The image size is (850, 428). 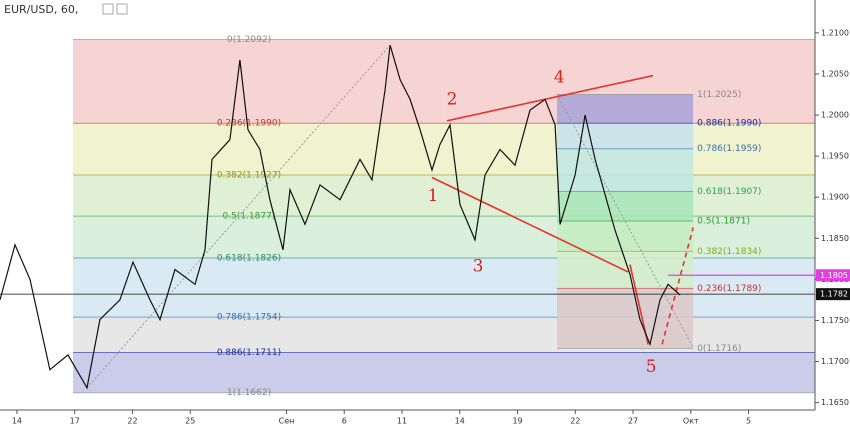 I want to click on header-bg, so click(x=65, y=10).